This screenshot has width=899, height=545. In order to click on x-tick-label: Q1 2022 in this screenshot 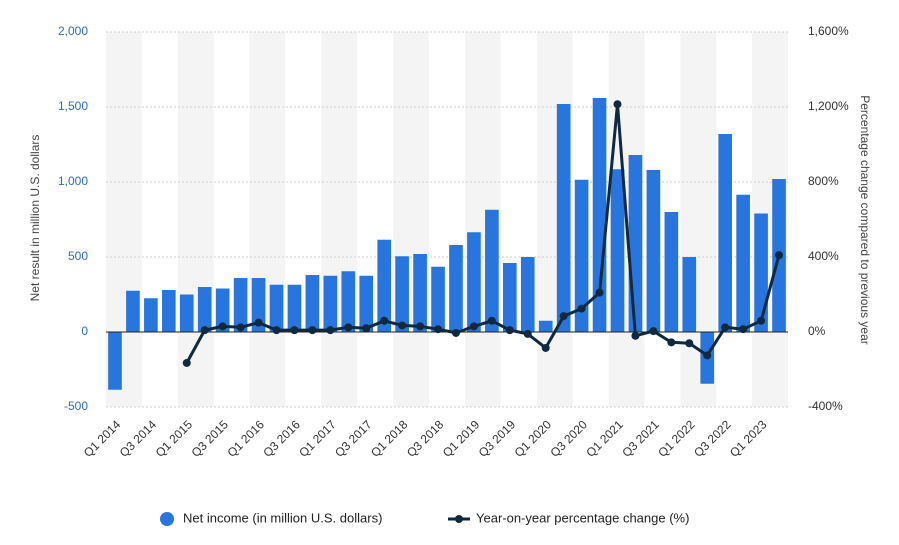, I will do `click(676, 438)`.